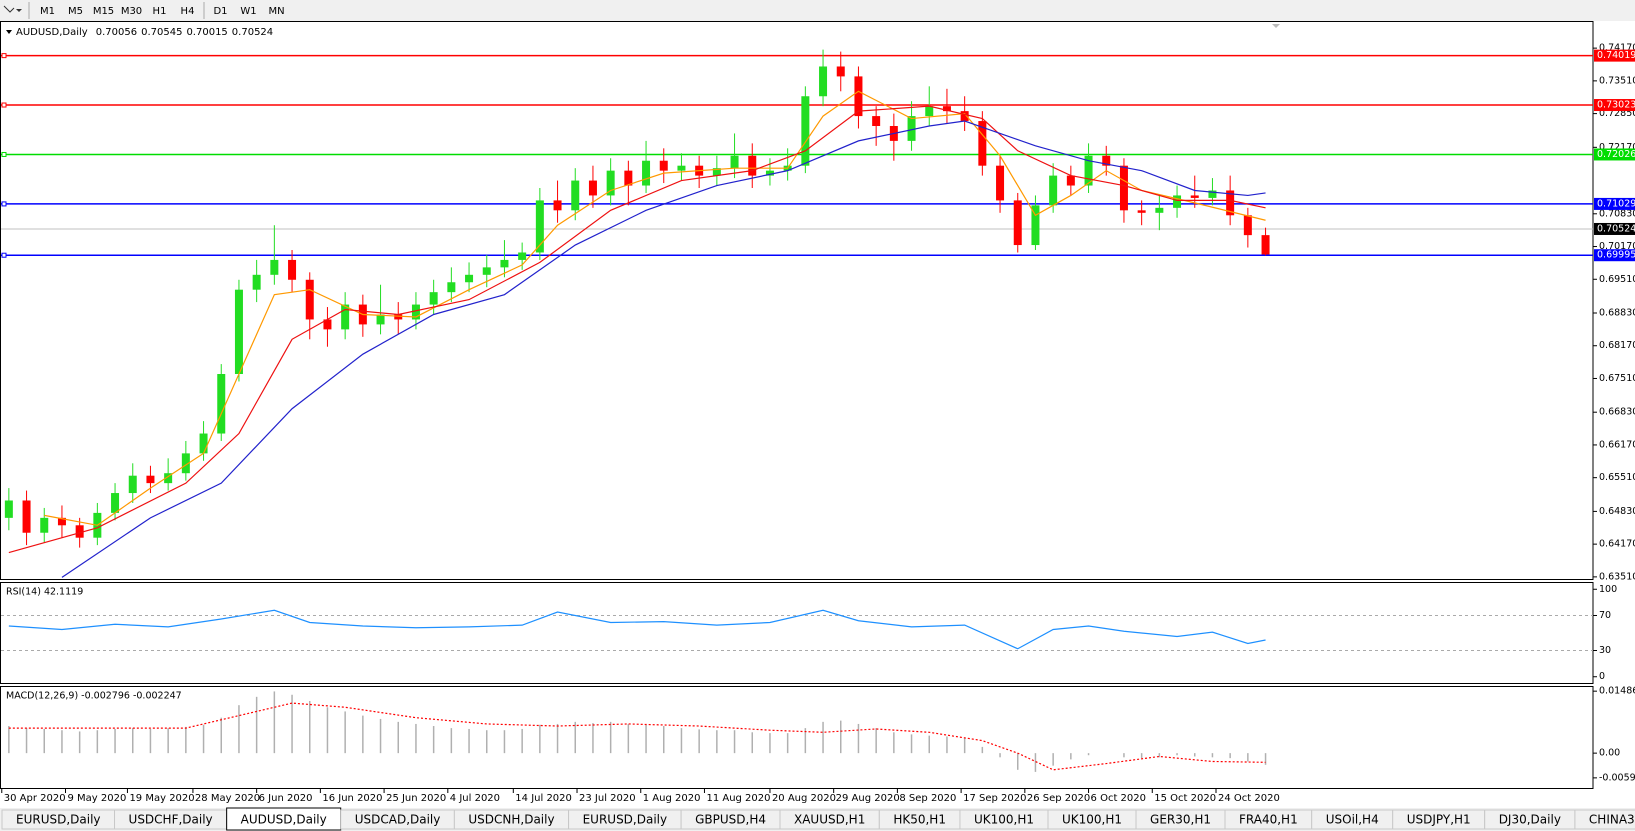  I want to click on timeframe-label: M5, so click(75, 11).